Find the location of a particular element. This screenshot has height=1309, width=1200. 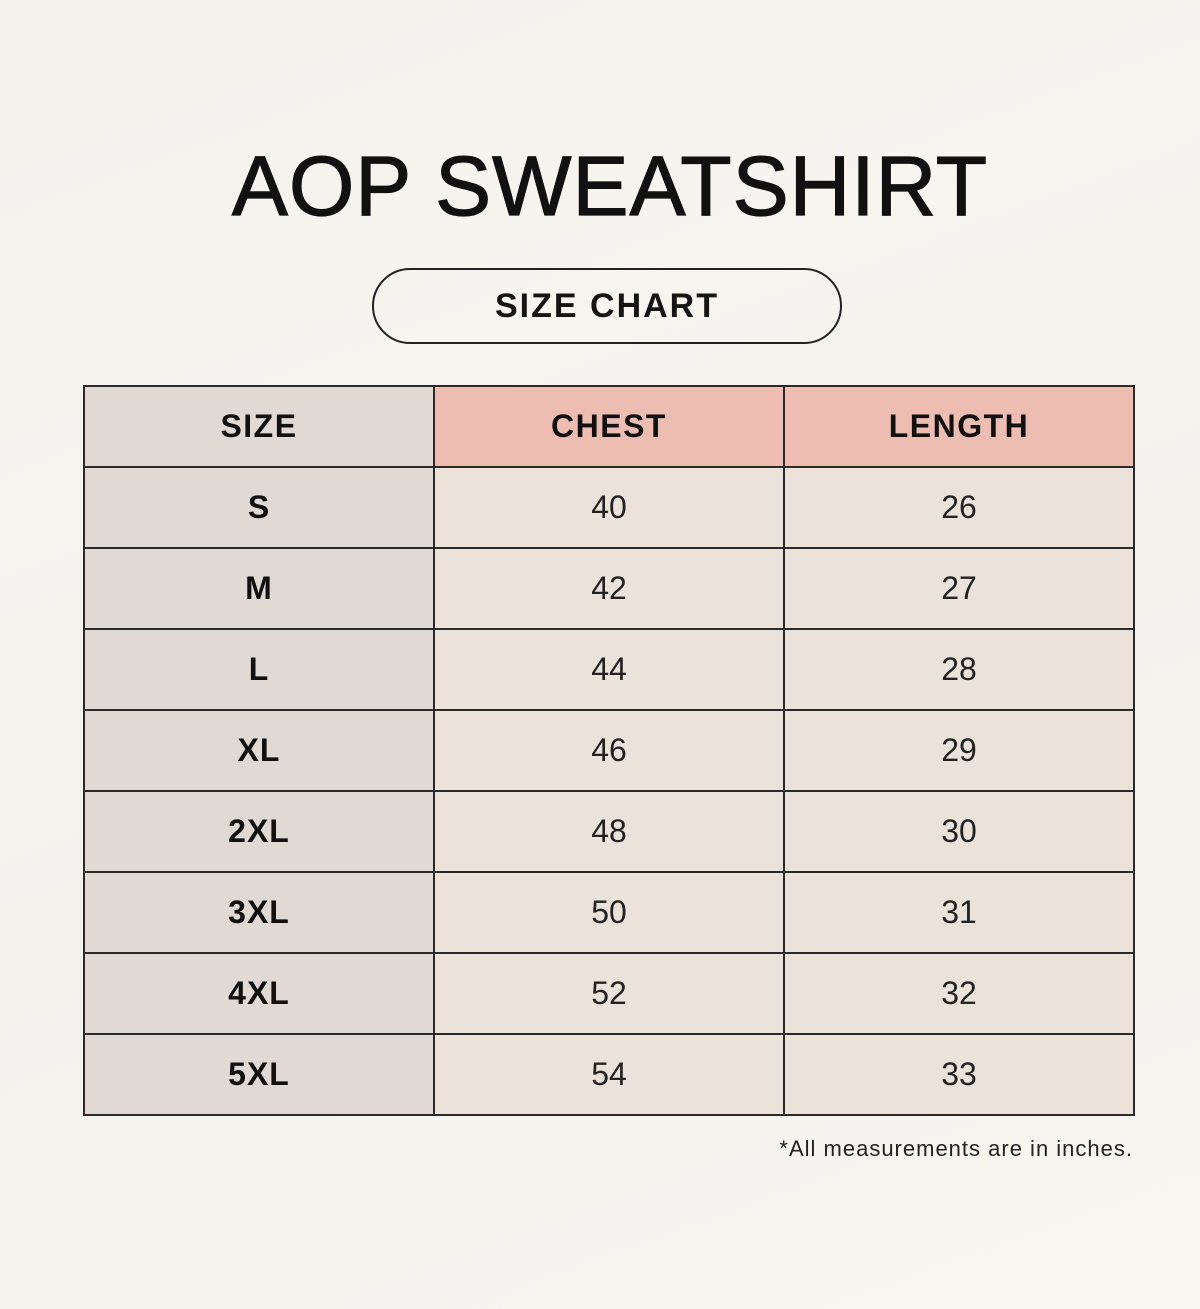

size-cell: L is located at coordinates (259, 669).